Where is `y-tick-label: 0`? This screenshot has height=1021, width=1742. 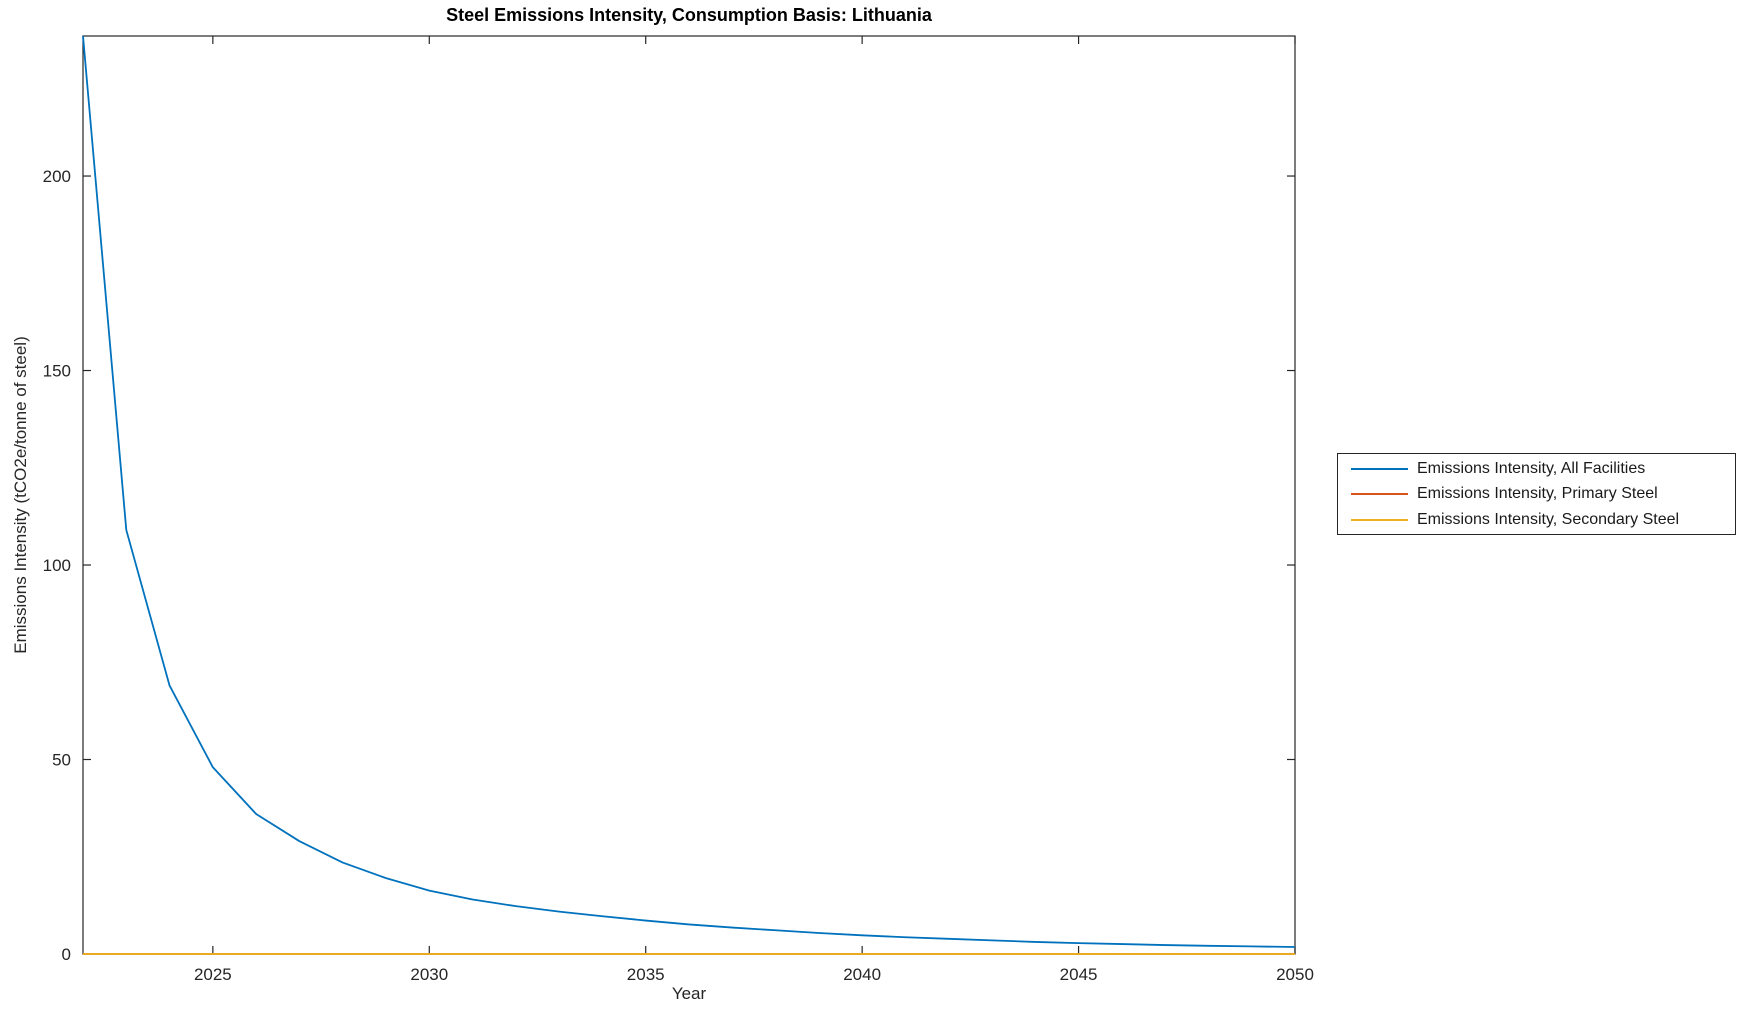 y-tick-label: 0 is located at coordinates (66, 954).